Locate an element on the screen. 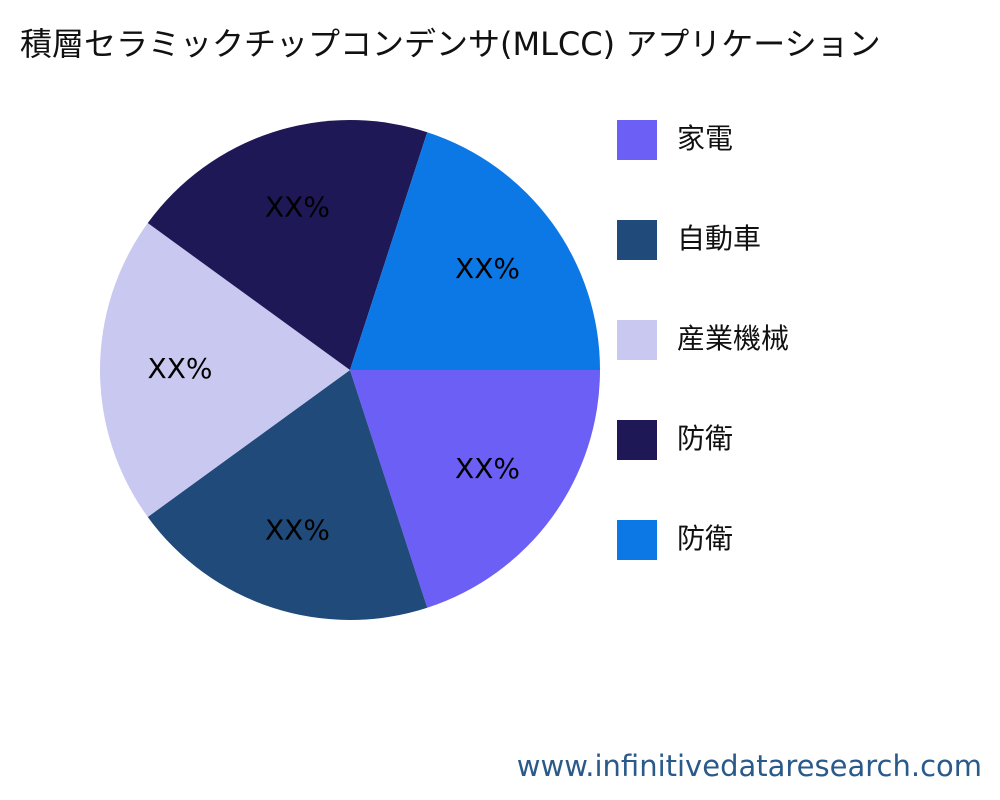  watermark: www.infinitivedataresearch.com is located at coordinates (749, 766).